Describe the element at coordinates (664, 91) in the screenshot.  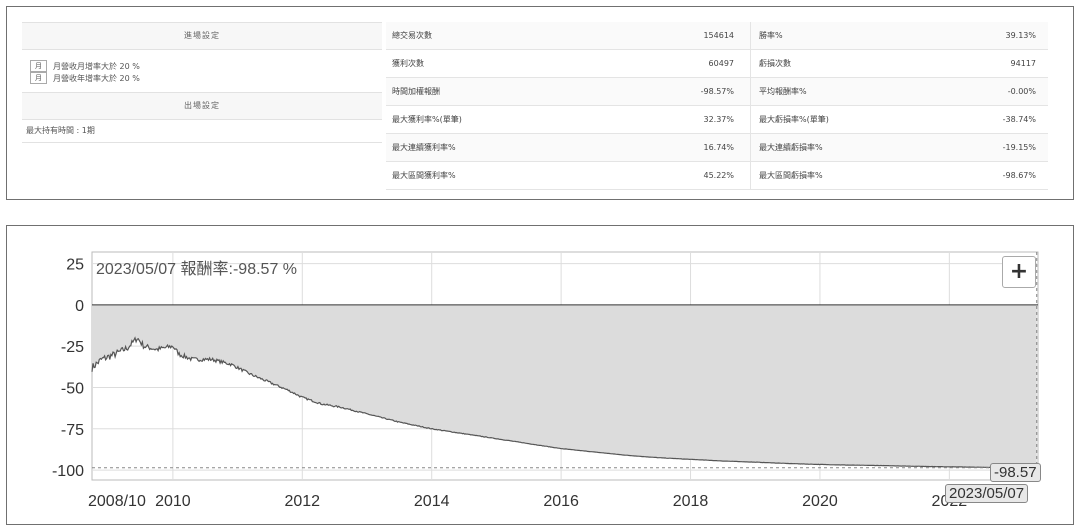
I see `stat-value: -98.57%` at that location.